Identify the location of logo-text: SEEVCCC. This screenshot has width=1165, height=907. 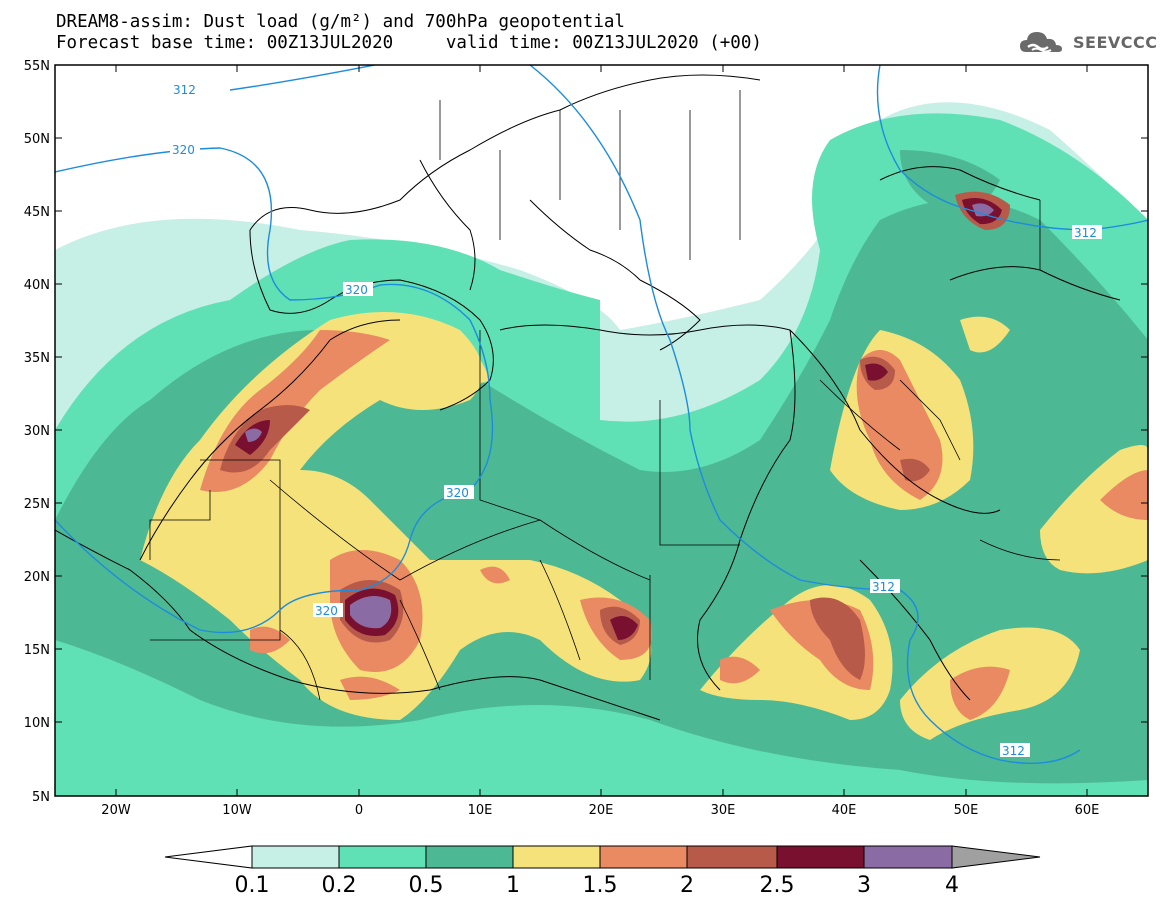
(1115, 42).